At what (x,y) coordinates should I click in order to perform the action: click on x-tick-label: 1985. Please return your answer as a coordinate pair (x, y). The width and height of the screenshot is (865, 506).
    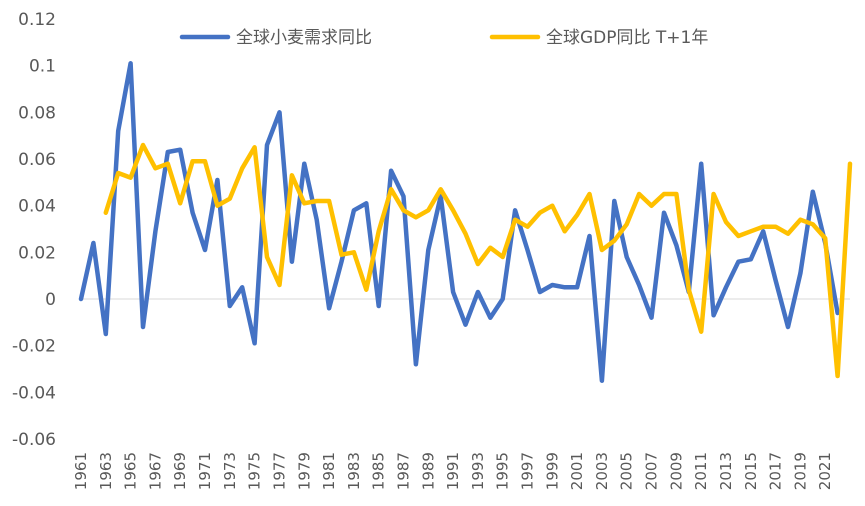
    Looking at the image, I should click on (379, 471).